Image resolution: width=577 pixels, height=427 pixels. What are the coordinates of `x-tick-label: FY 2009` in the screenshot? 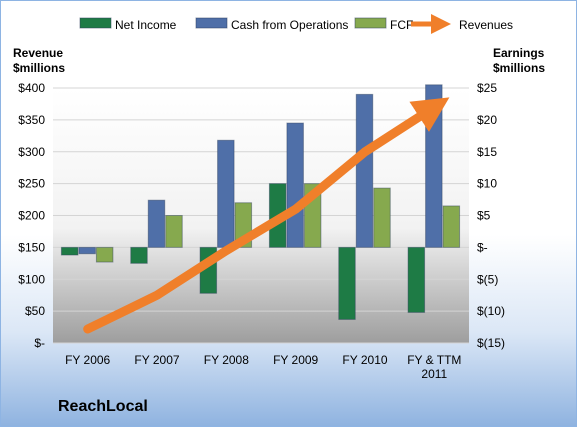 It's located at (295, 360).